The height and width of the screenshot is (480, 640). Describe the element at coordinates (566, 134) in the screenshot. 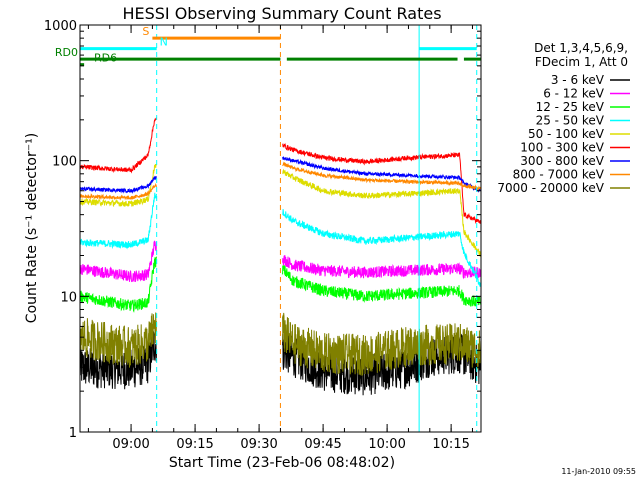

I see `legend-label-4: 50 - 100 keV` at that location.